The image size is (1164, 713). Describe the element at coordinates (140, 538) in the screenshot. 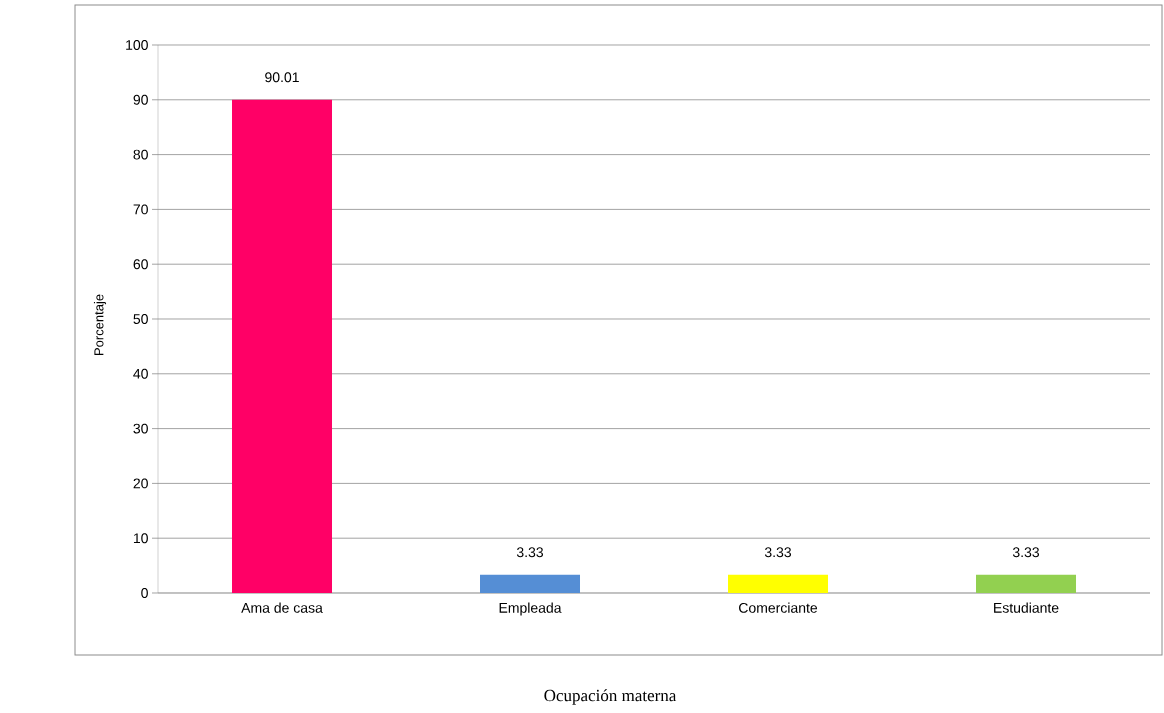

I see `y-tick-label: 10` at that location.